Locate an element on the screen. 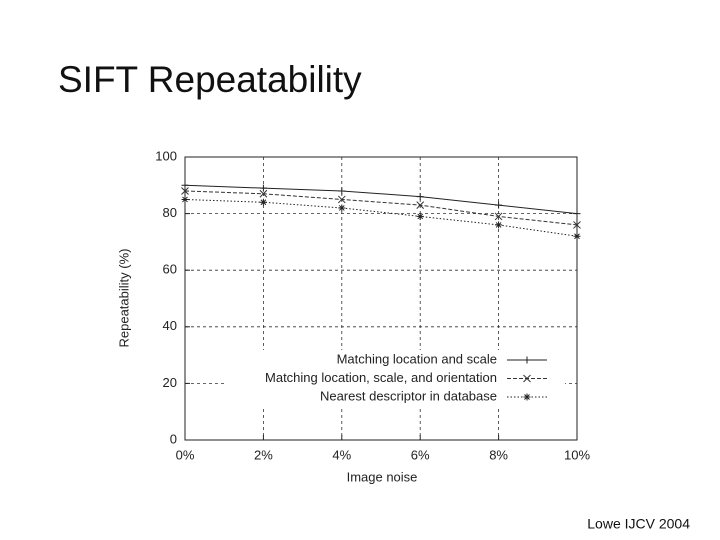  slide-title: SIFT Repeatability is located at coordinates (210, 79).